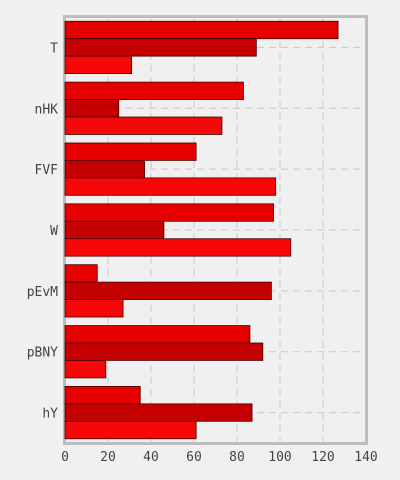 The image size is (400, 480). What do you see at coordinates (42, 292) in the screenshot?
I see `y-category-label-pEvM: pEvM` at bounding box center [42, 292].